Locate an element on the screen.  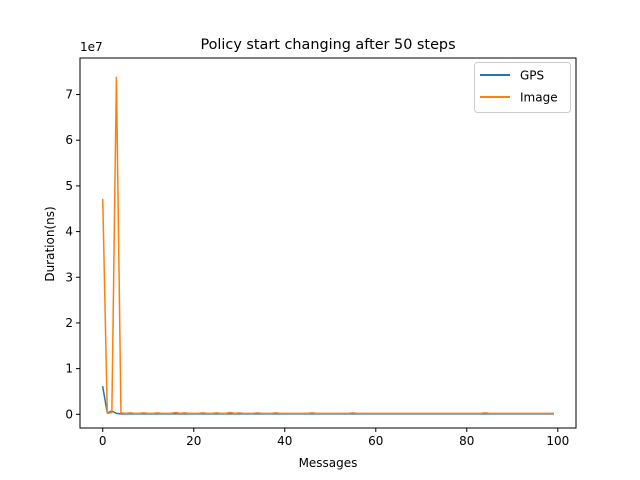
chart-title: Policy start changing after 50 steps is located at coordinates (327, 45).